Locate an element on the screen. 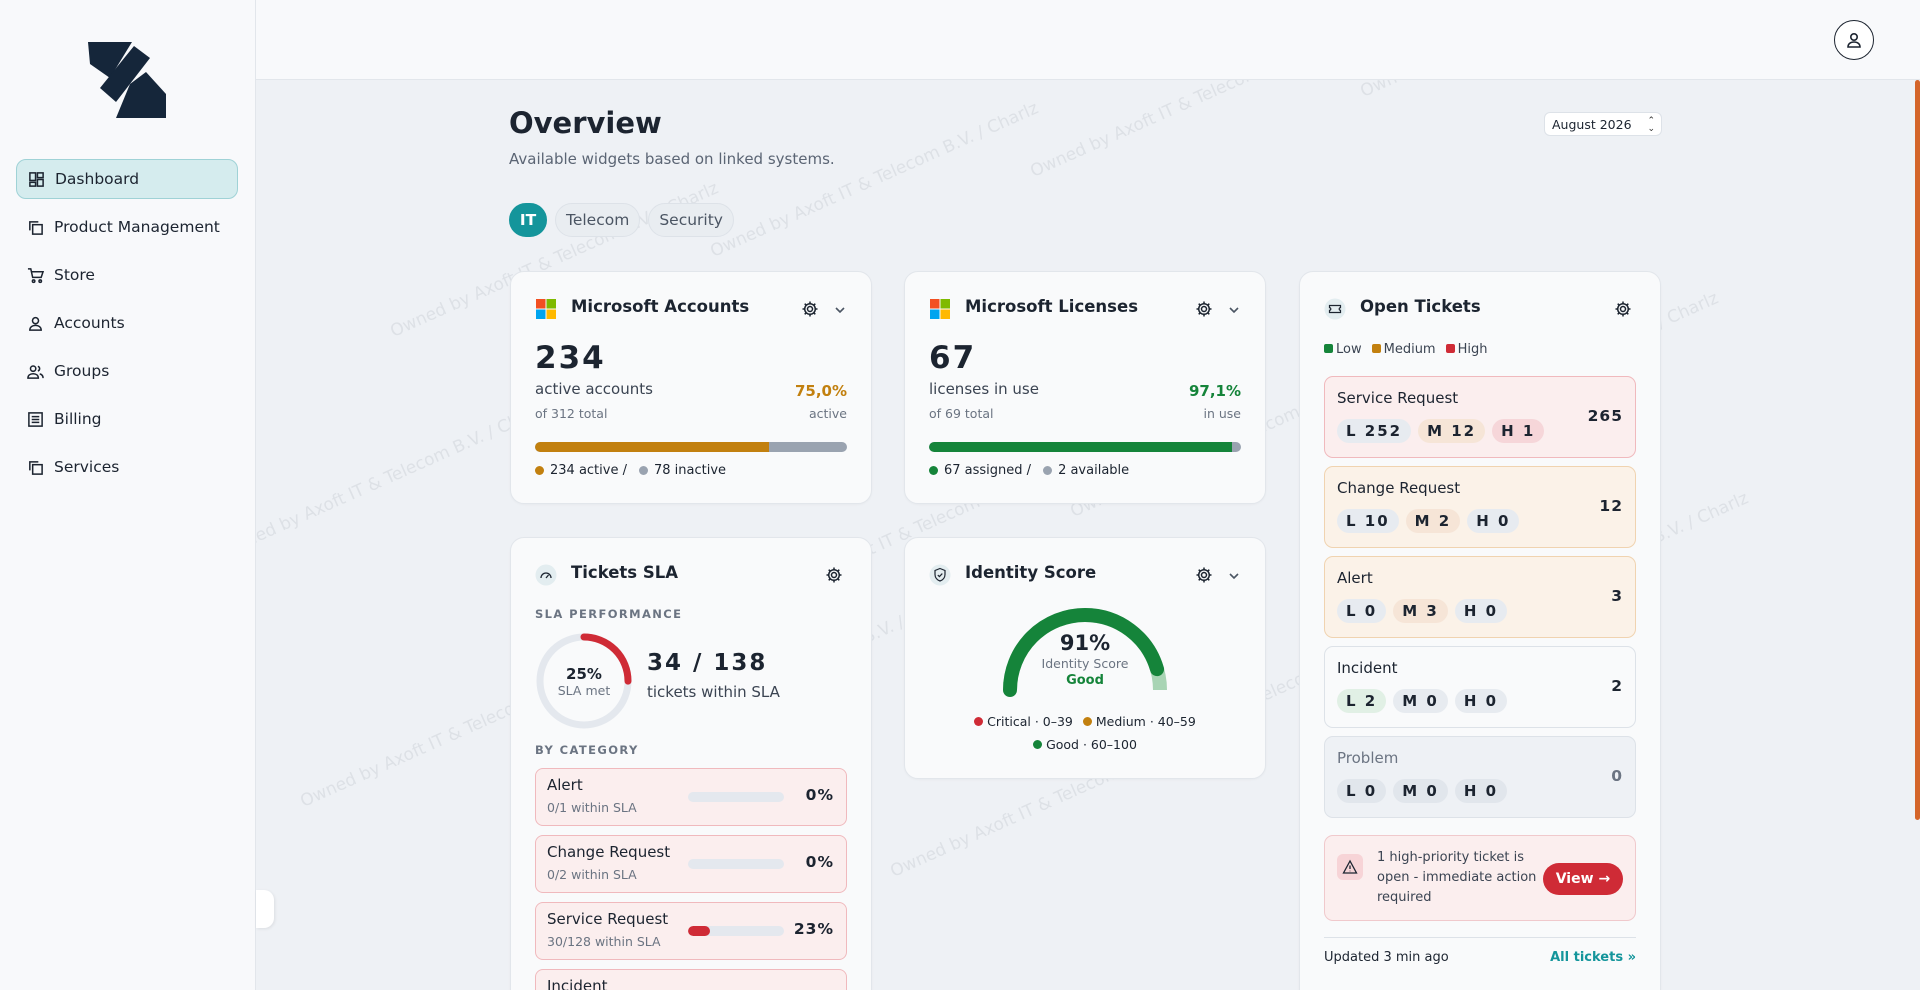  sidebar-item-product-management: Product Management is located at coordinates (127, 227).